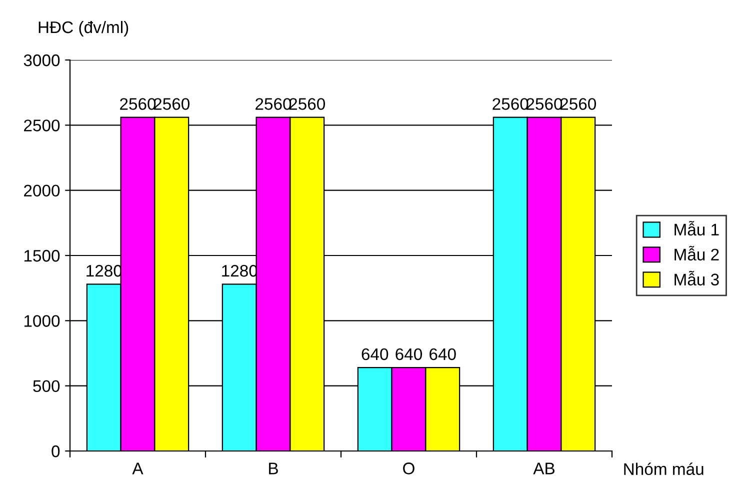  Describe the element at coordinates (543, 468) in the screenshot. I see `x-tick-label: AB` at that location.